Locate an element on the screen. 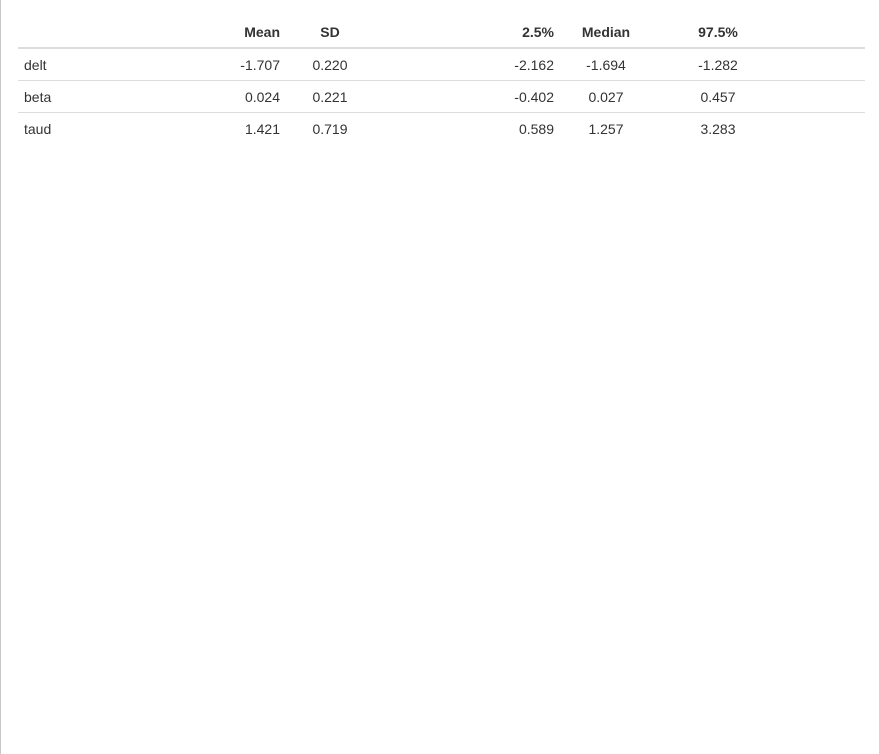  row-name: taud is located at coordinates (88, 129).